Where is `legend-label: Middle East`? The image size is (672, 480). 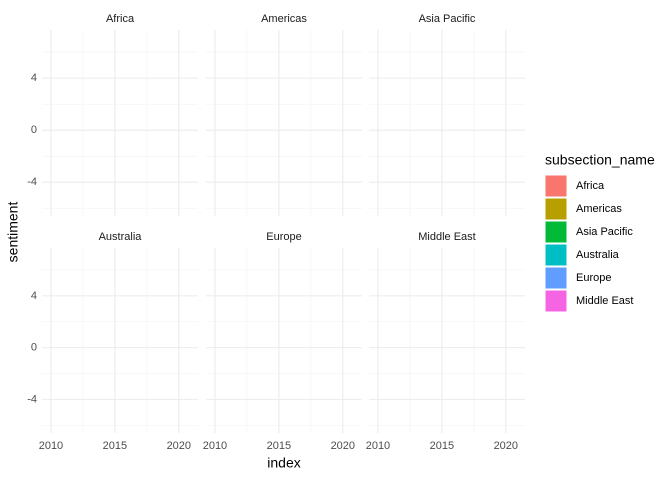
legend-label: Middle East is located at coordinates (604, 301).